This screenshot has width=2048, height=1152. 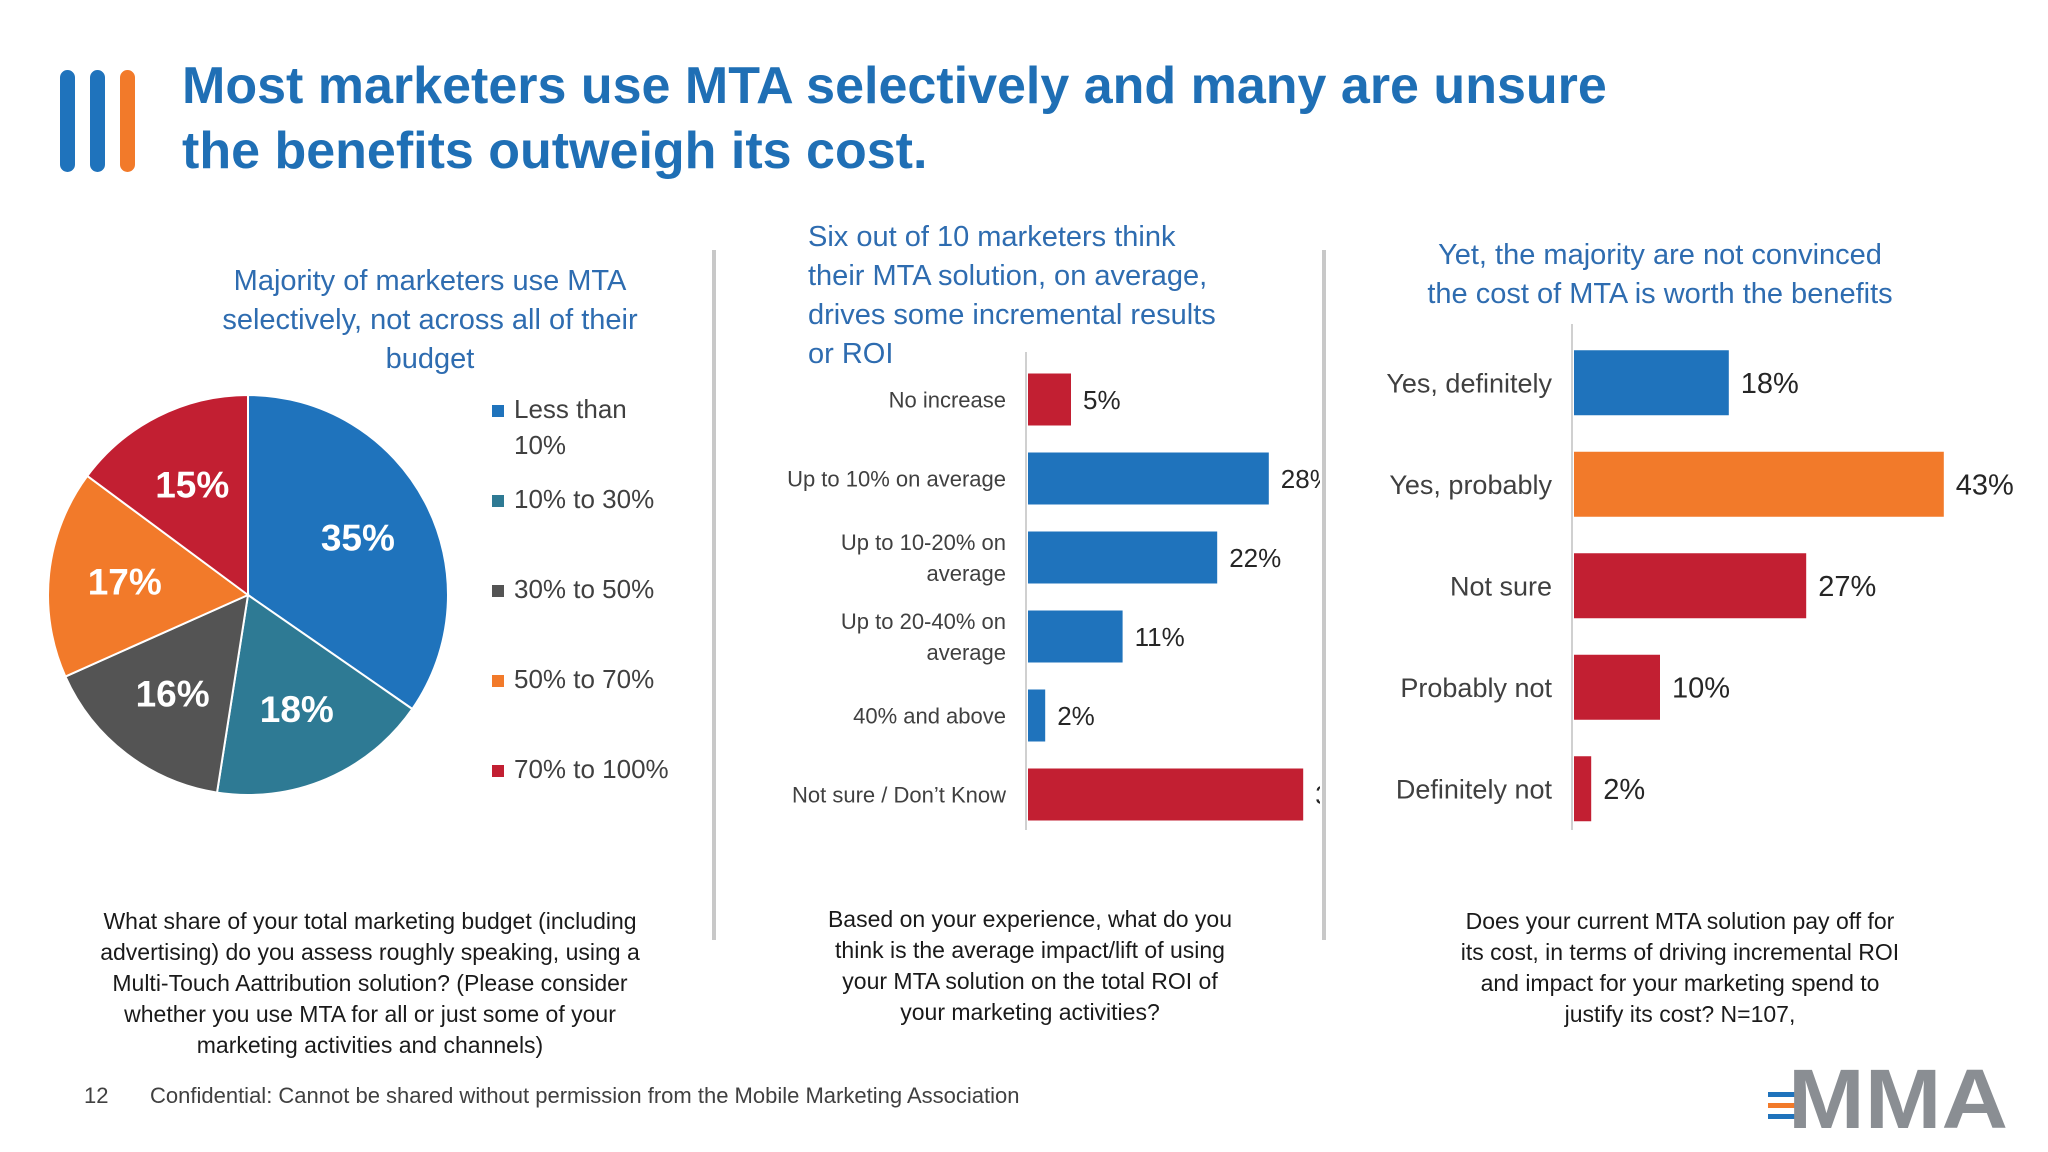 I want to click on category-label: Definitely not, so click(x=1474, y=789).